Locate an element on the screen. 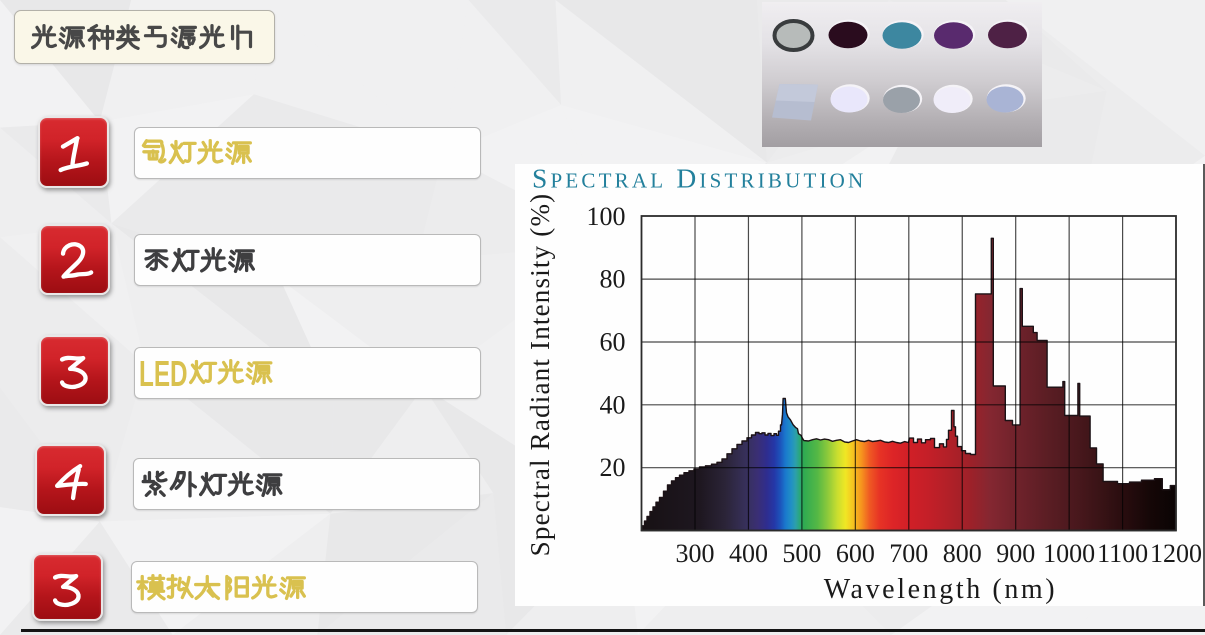 This screenshot has height=635, width=1205. svg-text: SPECTRAL DISTRIBUTION is located at coordinates (699, 179).